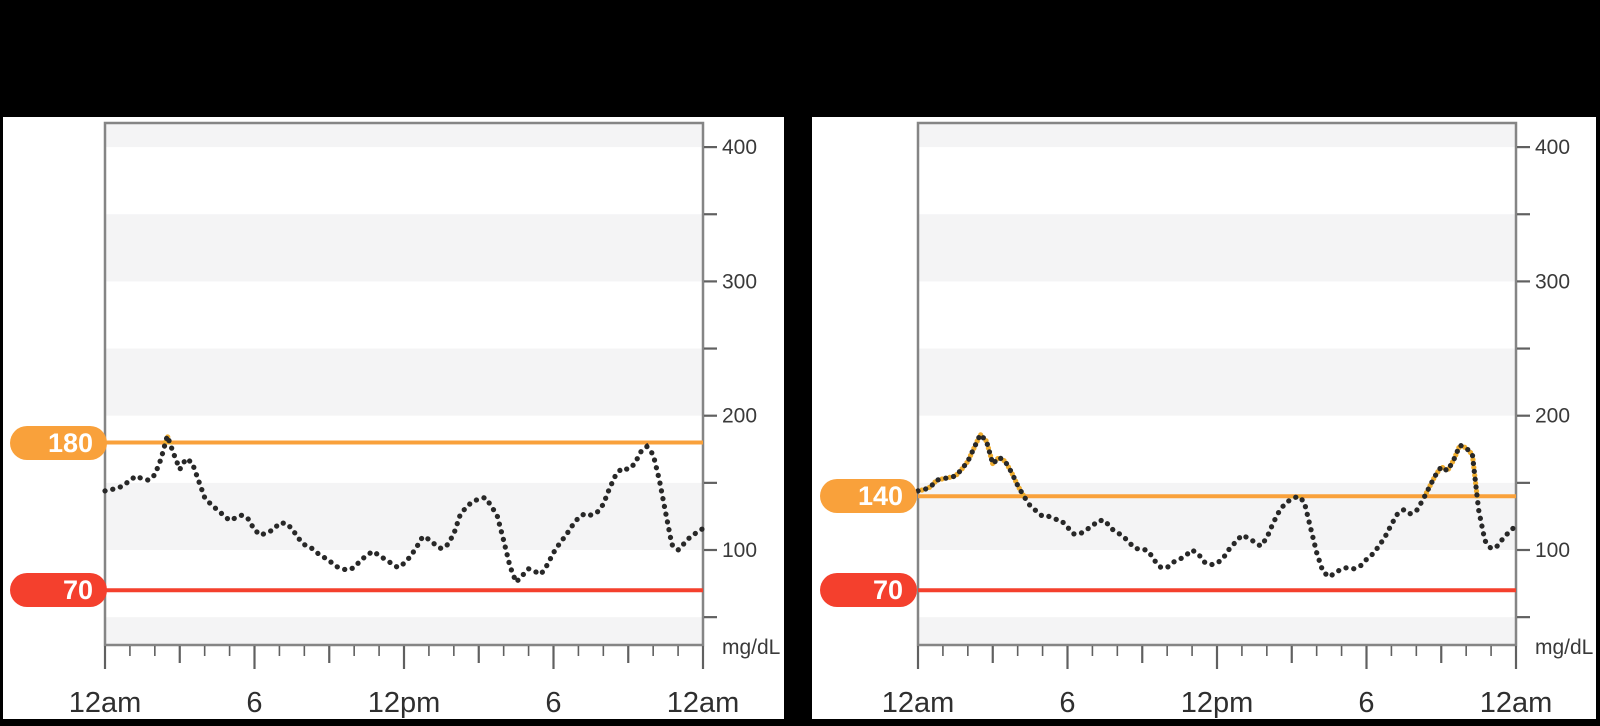  I want to click on high-threshold-badge: 180, so click(58, 443).